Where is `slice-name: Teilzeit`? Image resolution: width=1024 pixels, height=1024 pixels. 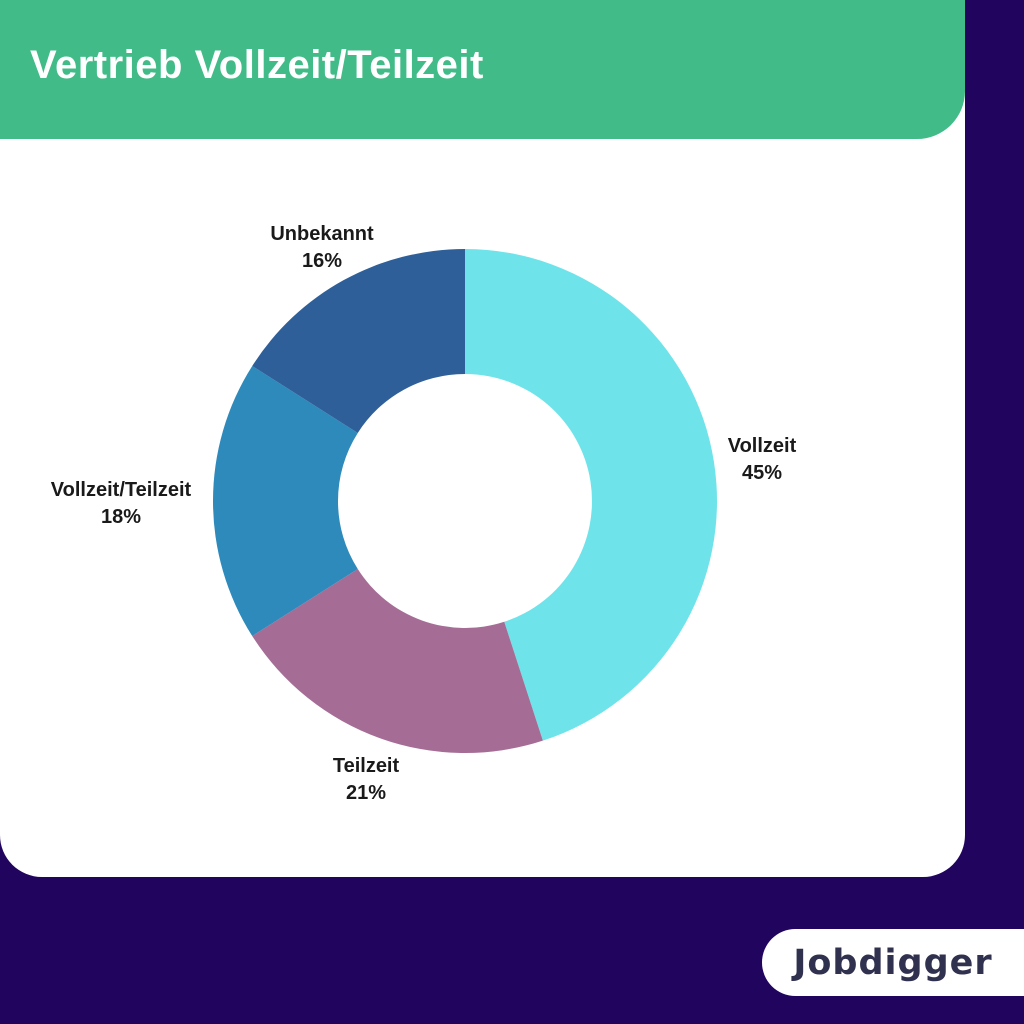
slice-name: Teilzeit is located at coordinates (366, 766).